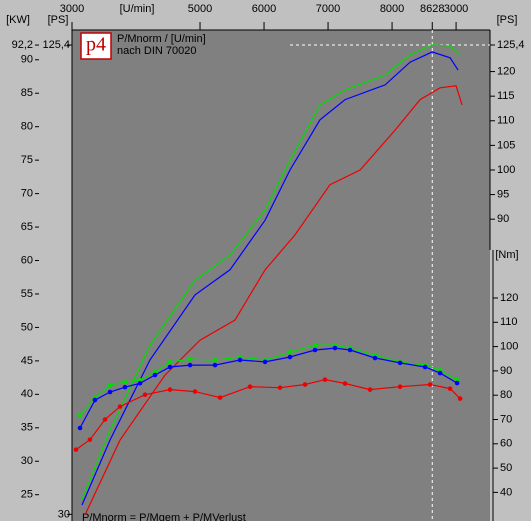  I want to click on y2-tick-label: 120, so click(509, 298).